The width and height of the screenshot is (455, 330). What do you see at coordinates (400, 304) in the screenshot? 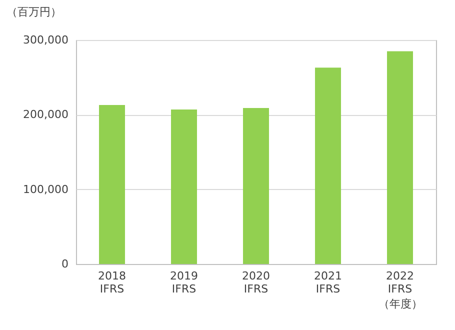
I see `x-axis-title: （年度）` at bounding box center [400, 304].